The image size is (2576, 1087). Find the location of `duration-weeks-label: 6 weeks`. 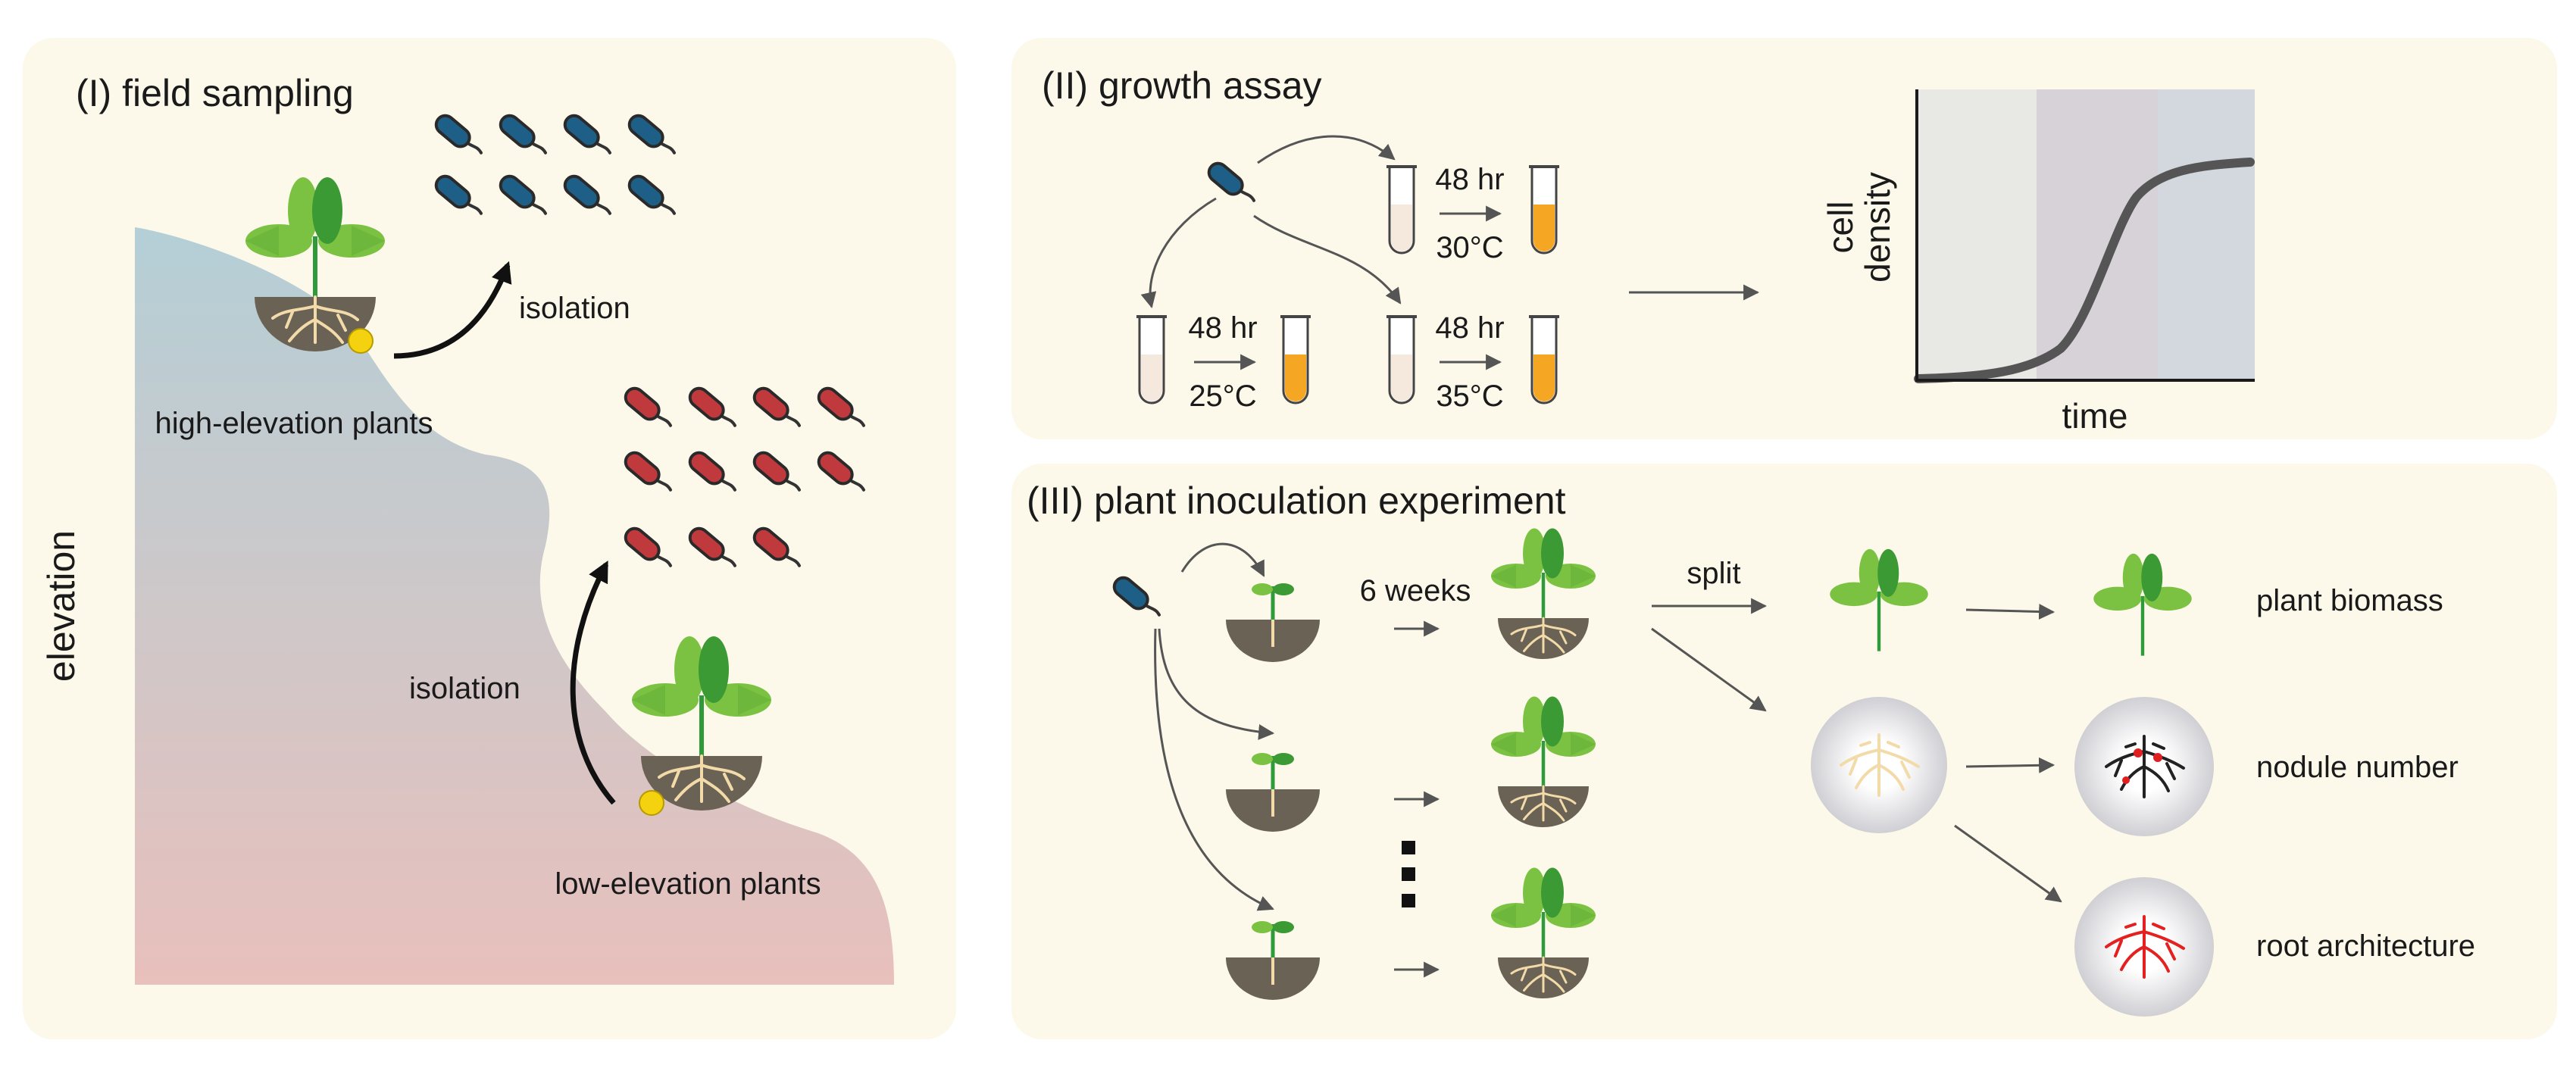

duration-weeks-label: 6 weeks is located at coordinates (1415, 591).